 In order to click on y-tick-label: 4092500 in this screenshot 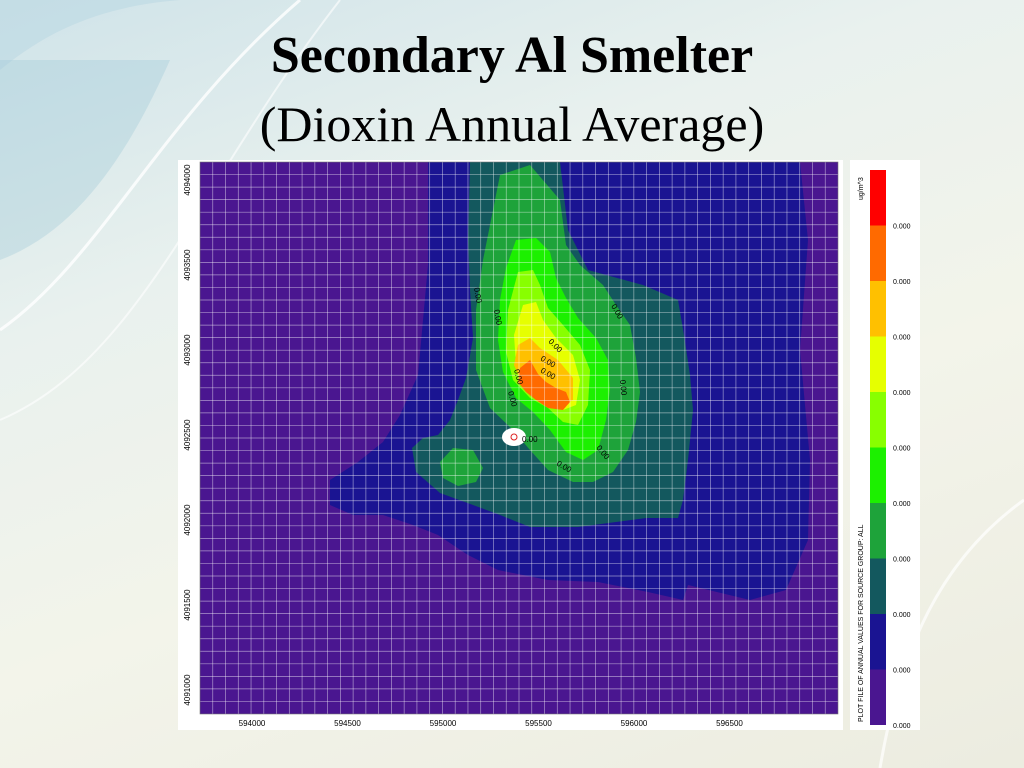, I will do `click(187, 435)`.